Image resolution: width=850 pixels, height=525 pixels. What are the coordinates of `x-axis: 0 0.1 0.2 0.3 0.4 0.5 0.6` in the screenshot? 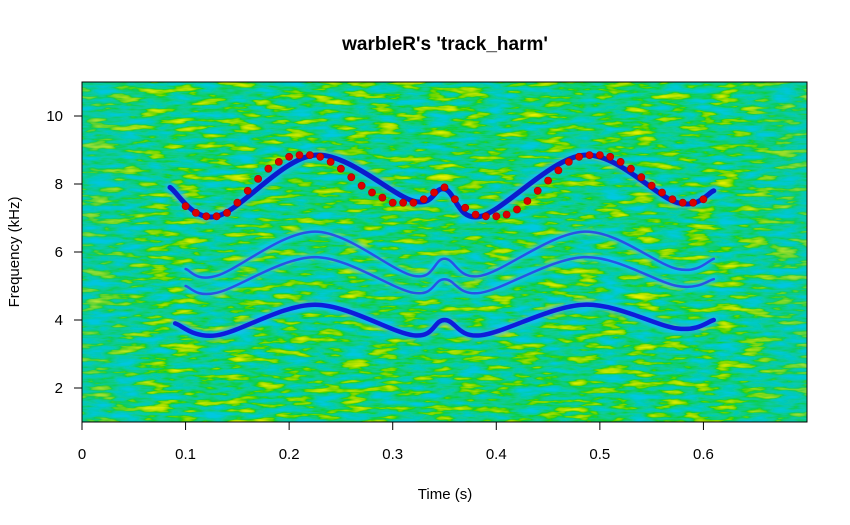 It's located at (442, 442).